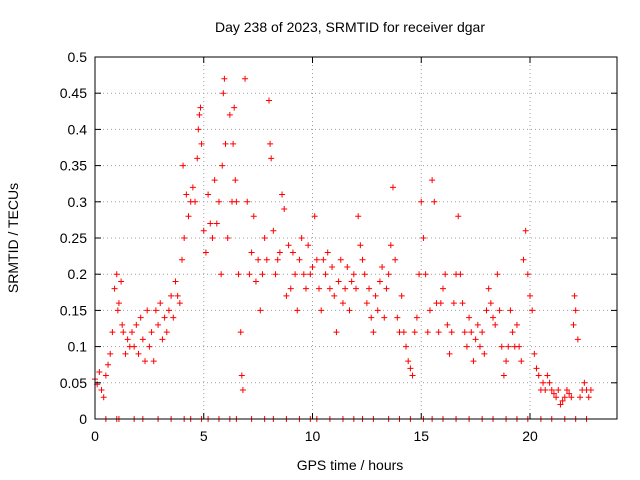 Image resolution: width=640 pixels, height=480 pixels. I want to click on x-axis-label: GPS time / hours, so click(350, 465).